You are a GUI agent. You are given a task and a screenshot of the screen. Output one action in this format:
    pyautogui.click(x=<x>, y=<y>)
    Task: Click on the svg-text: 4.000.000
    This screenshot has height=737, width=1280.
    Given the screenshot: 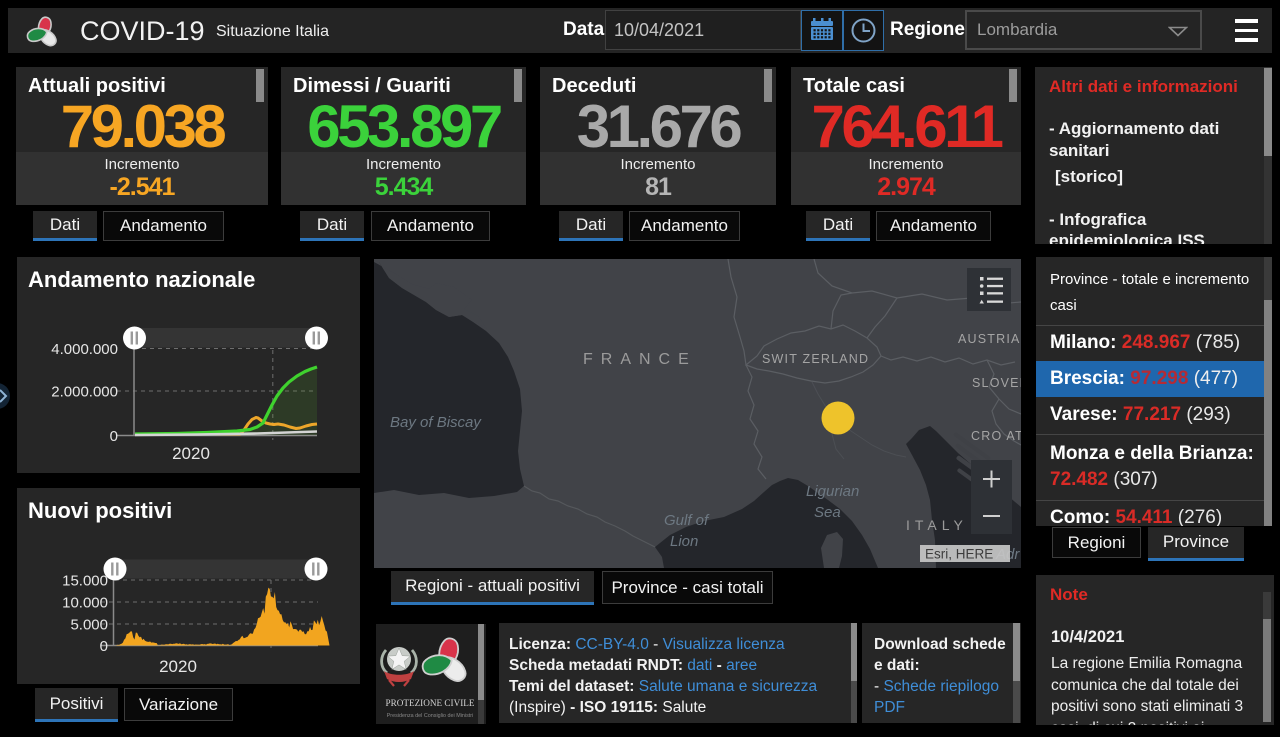 What is the action you would take?
    pyautogui.click(x=84, y=349)
    